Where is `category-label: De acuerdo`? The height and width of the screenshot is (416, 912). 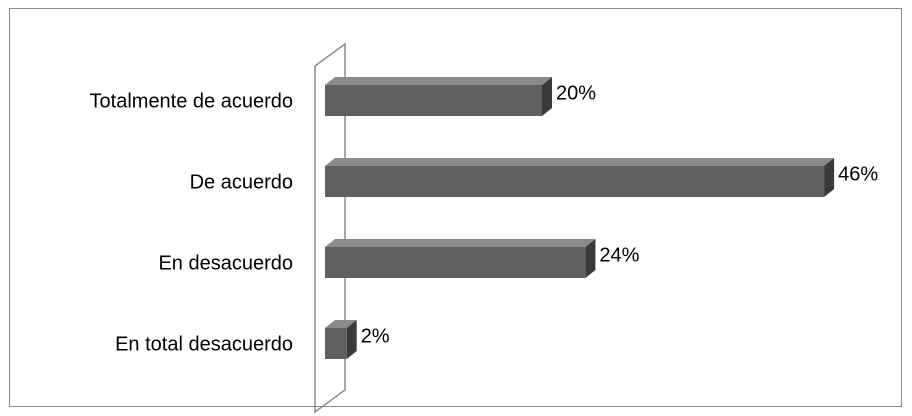
category-label: De acuerdo is located at coordinates (241, 183).